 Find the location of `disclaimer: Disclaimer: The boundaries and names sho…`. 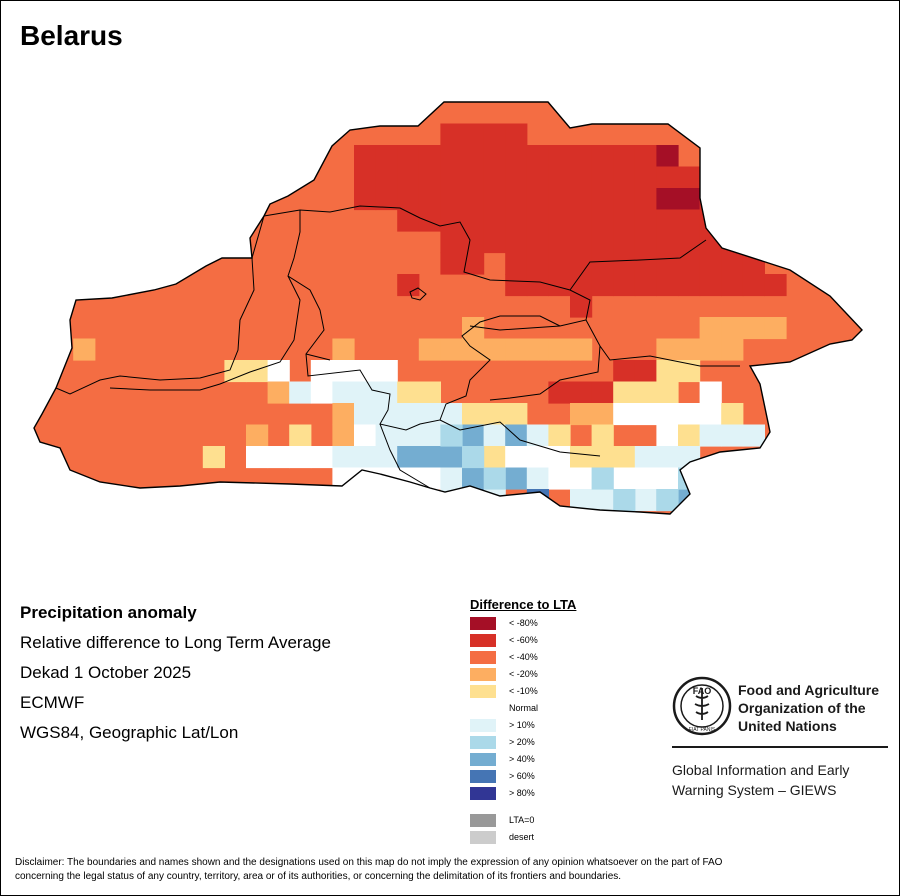

disclaimer: Disclaimer: The boundaries and names sho… is located at coordinates (450, 870).